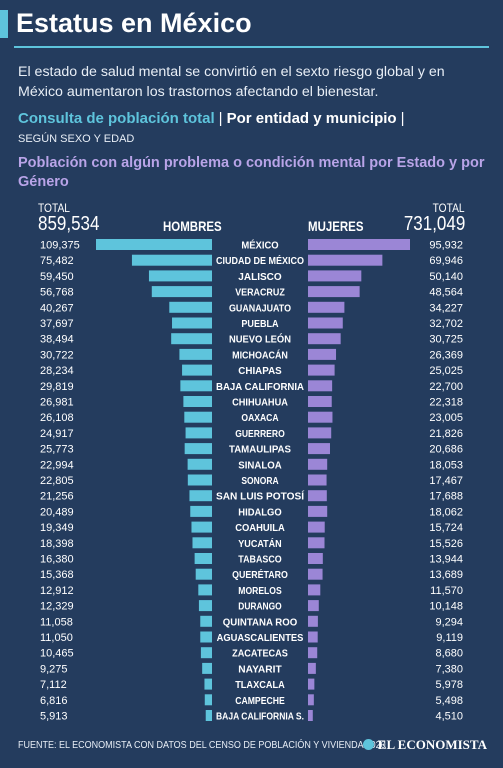 This screenshot has width=503, height=768. Describe the element at coordinates (259, 371) in the screenshot. I see `state-label-8: CHIAPAS` at that location.